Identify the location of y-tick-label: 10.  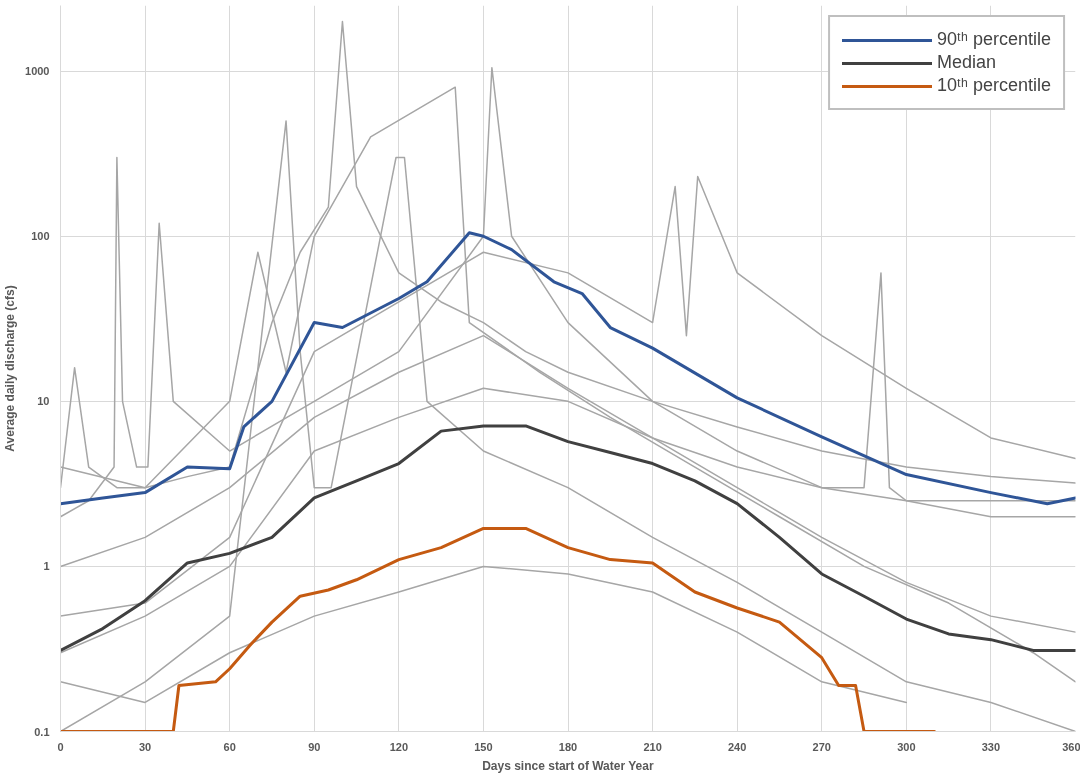
(43, 401).